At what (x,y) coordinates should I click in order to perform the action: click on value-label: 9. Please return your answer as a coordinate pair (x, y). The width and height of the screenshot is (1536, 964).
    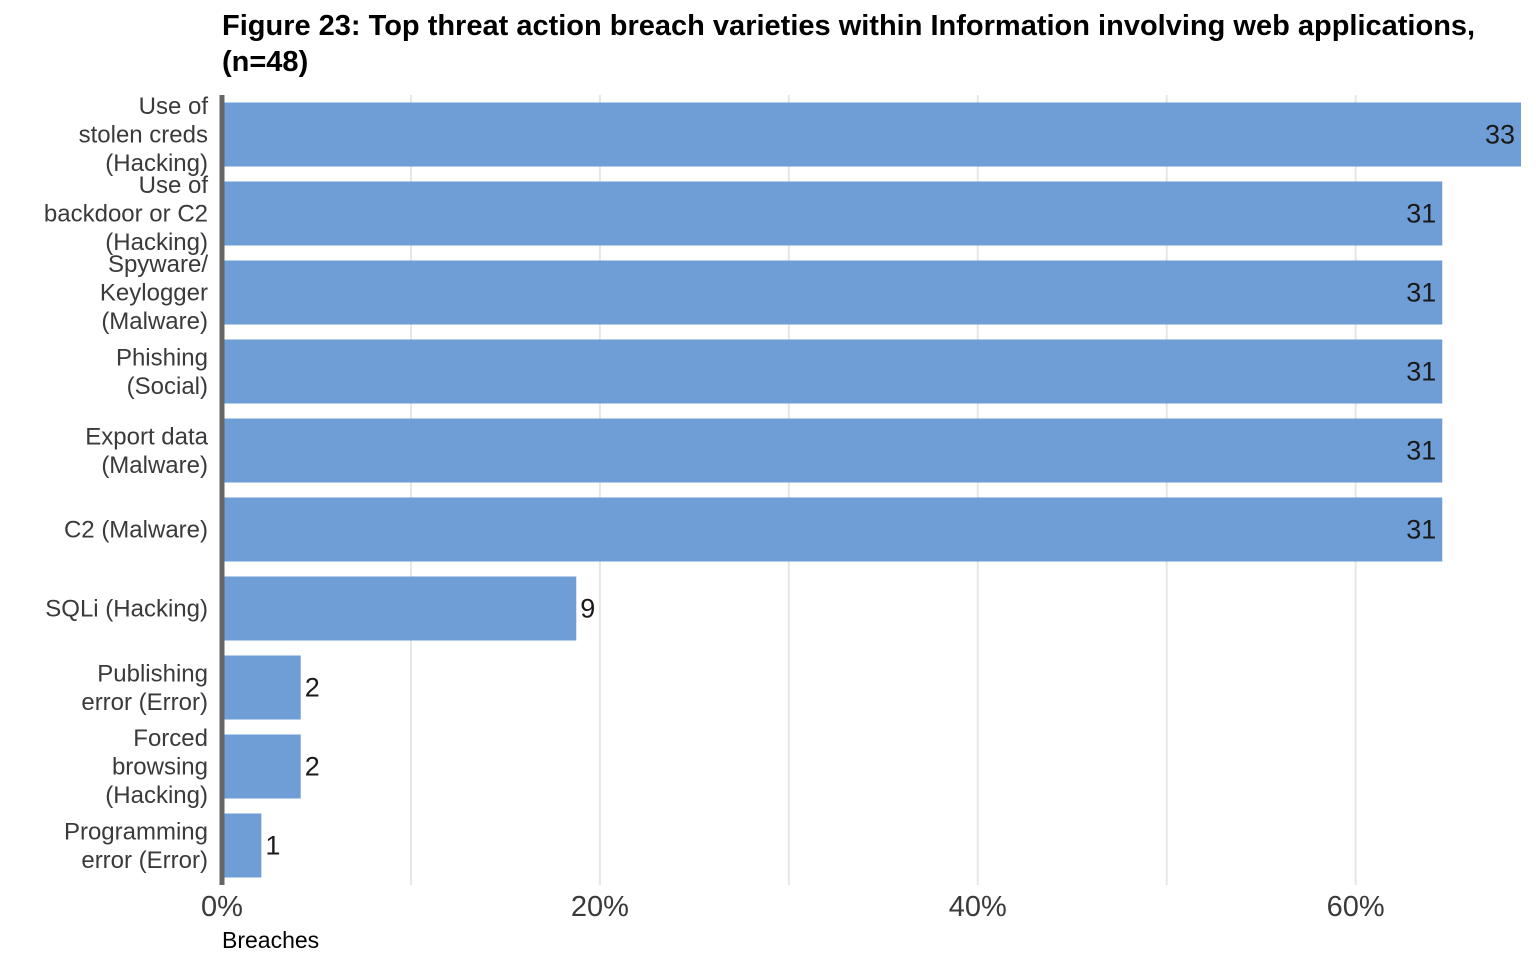
    Looking at the image, I should click on (587, 609).